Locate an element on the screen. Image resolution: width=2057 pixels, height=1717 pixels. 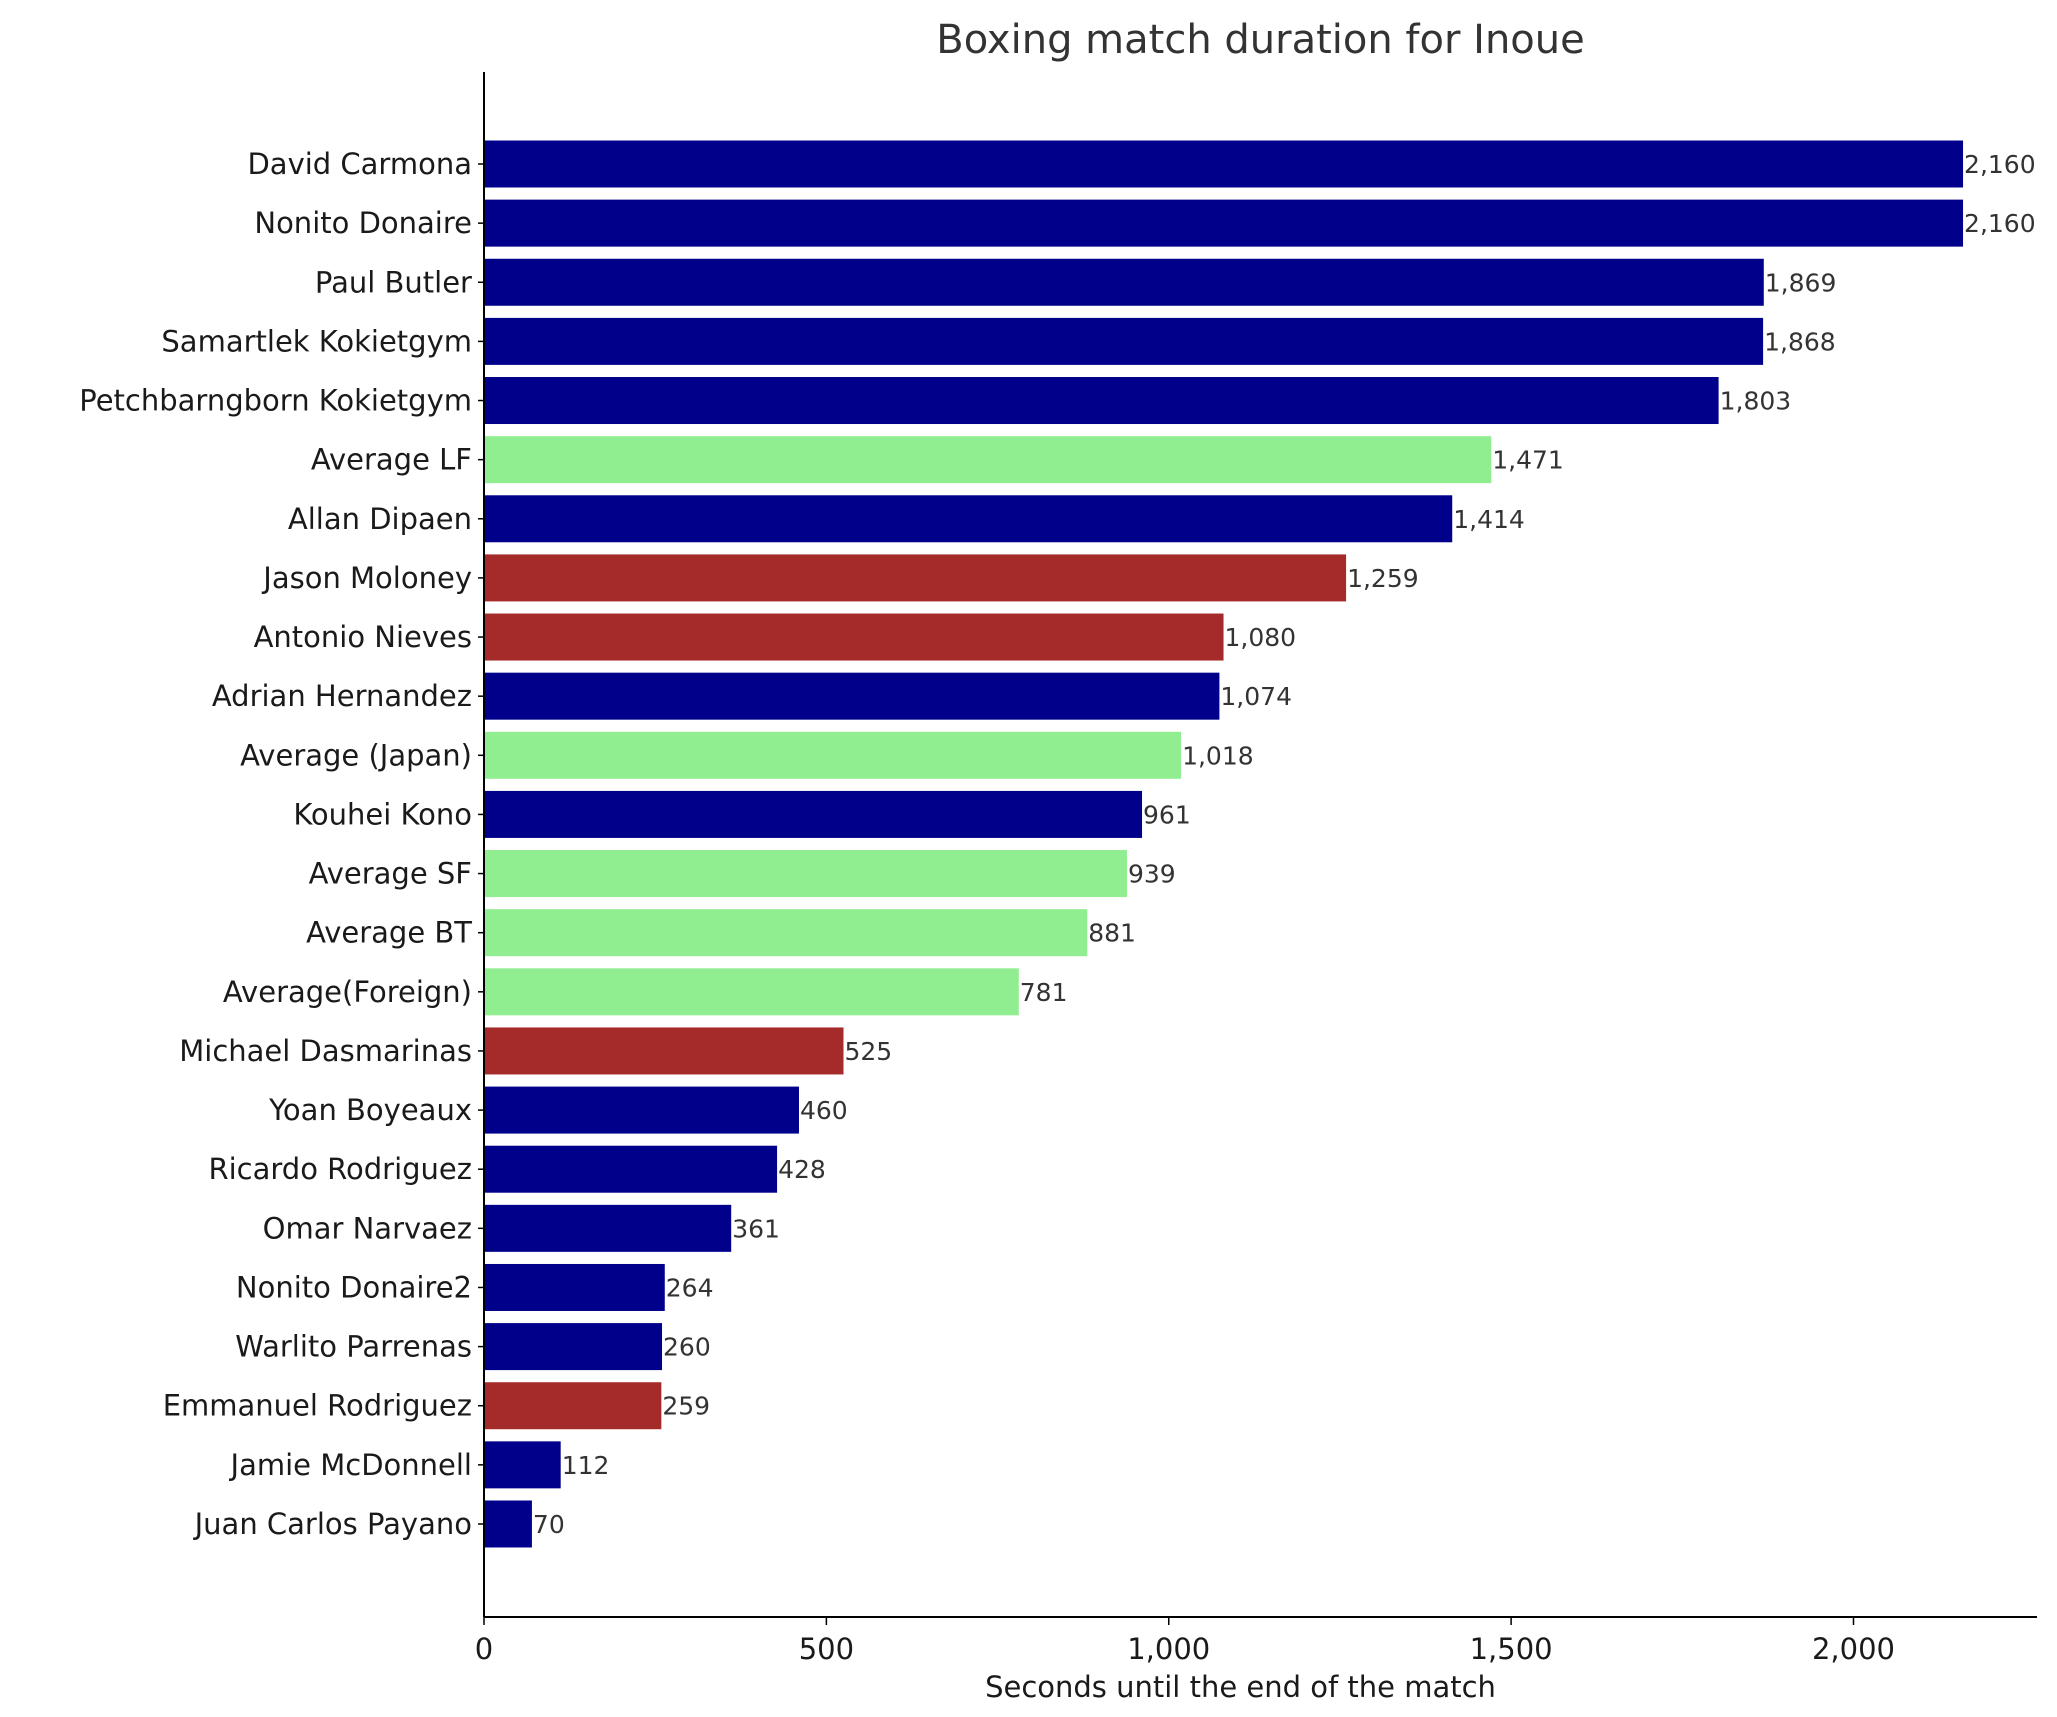
value-label: 1,080 is located at coordinates (1261, 637).